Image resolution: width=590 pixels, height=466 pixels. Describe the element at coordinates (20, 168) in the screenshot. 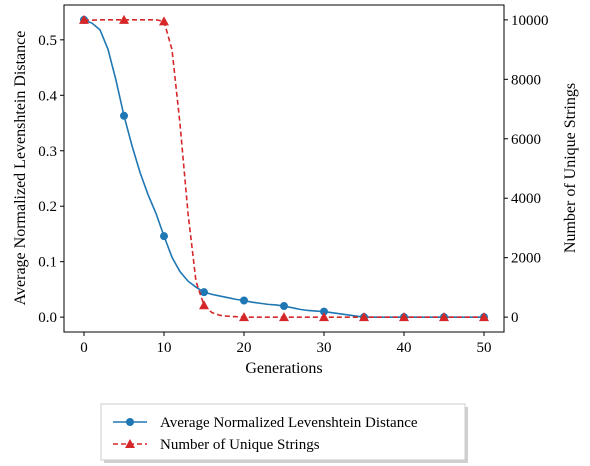

I see `y-left-axis-title: Average Normalized Levenshtein Distance` at that location.